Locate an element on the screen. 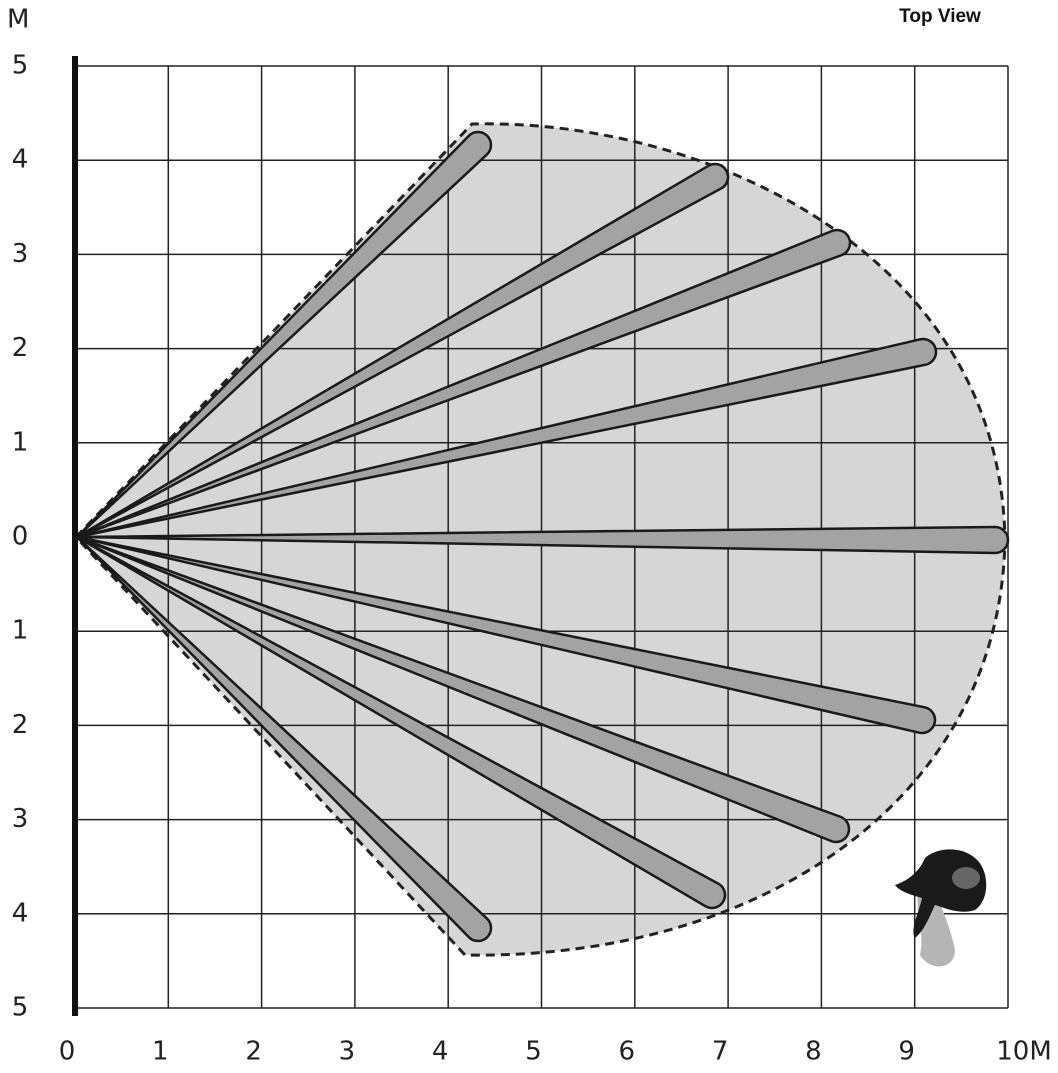  person-icon is located at coordinates (941, 908).